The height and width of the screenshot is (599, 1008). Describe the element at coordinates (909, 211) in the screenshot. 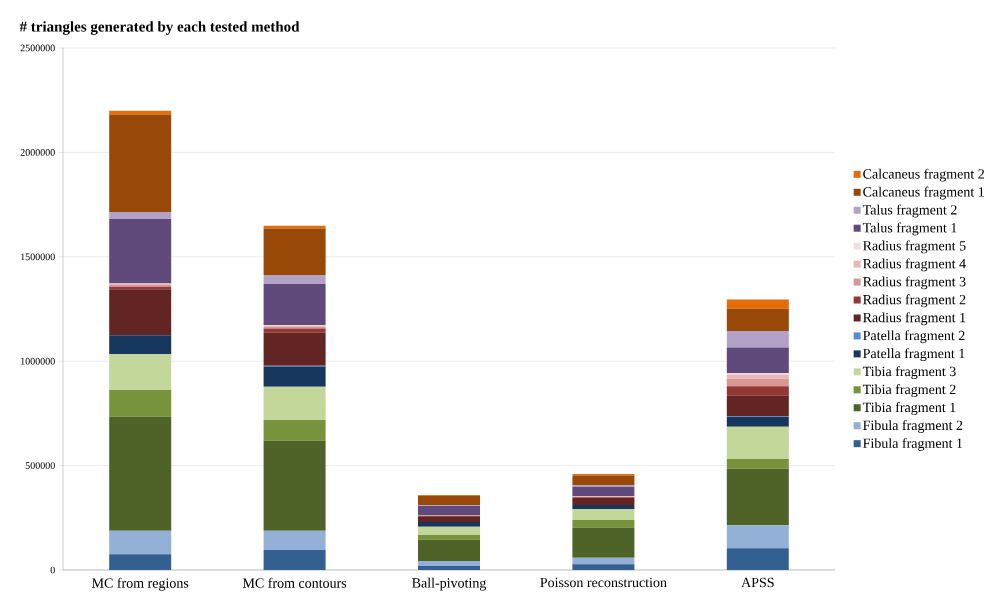

I see `legend-label: Talus fragment 2` at that location.